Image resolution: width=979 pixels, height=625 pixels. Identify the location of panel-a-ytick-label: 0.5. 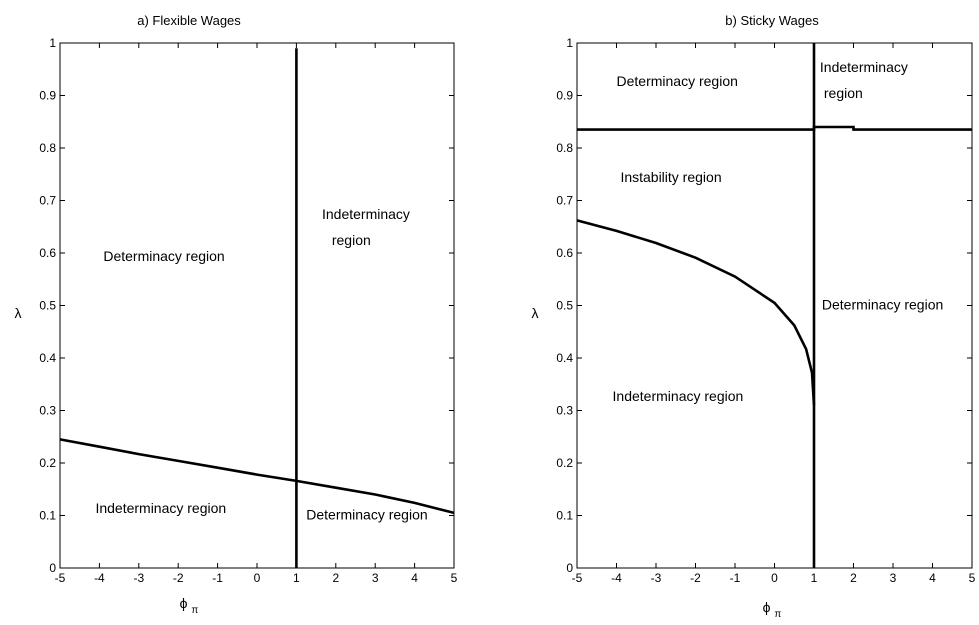
(47, 306).